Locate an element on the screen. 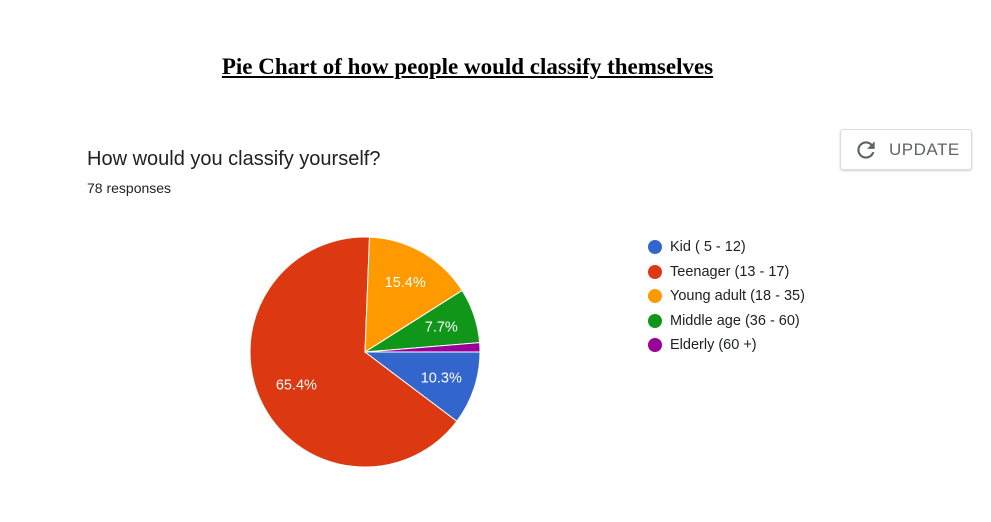 The width and height of the screenshot is (991, 522). chart-title: How would you classify yourself? is located at coordinates (234, 159).